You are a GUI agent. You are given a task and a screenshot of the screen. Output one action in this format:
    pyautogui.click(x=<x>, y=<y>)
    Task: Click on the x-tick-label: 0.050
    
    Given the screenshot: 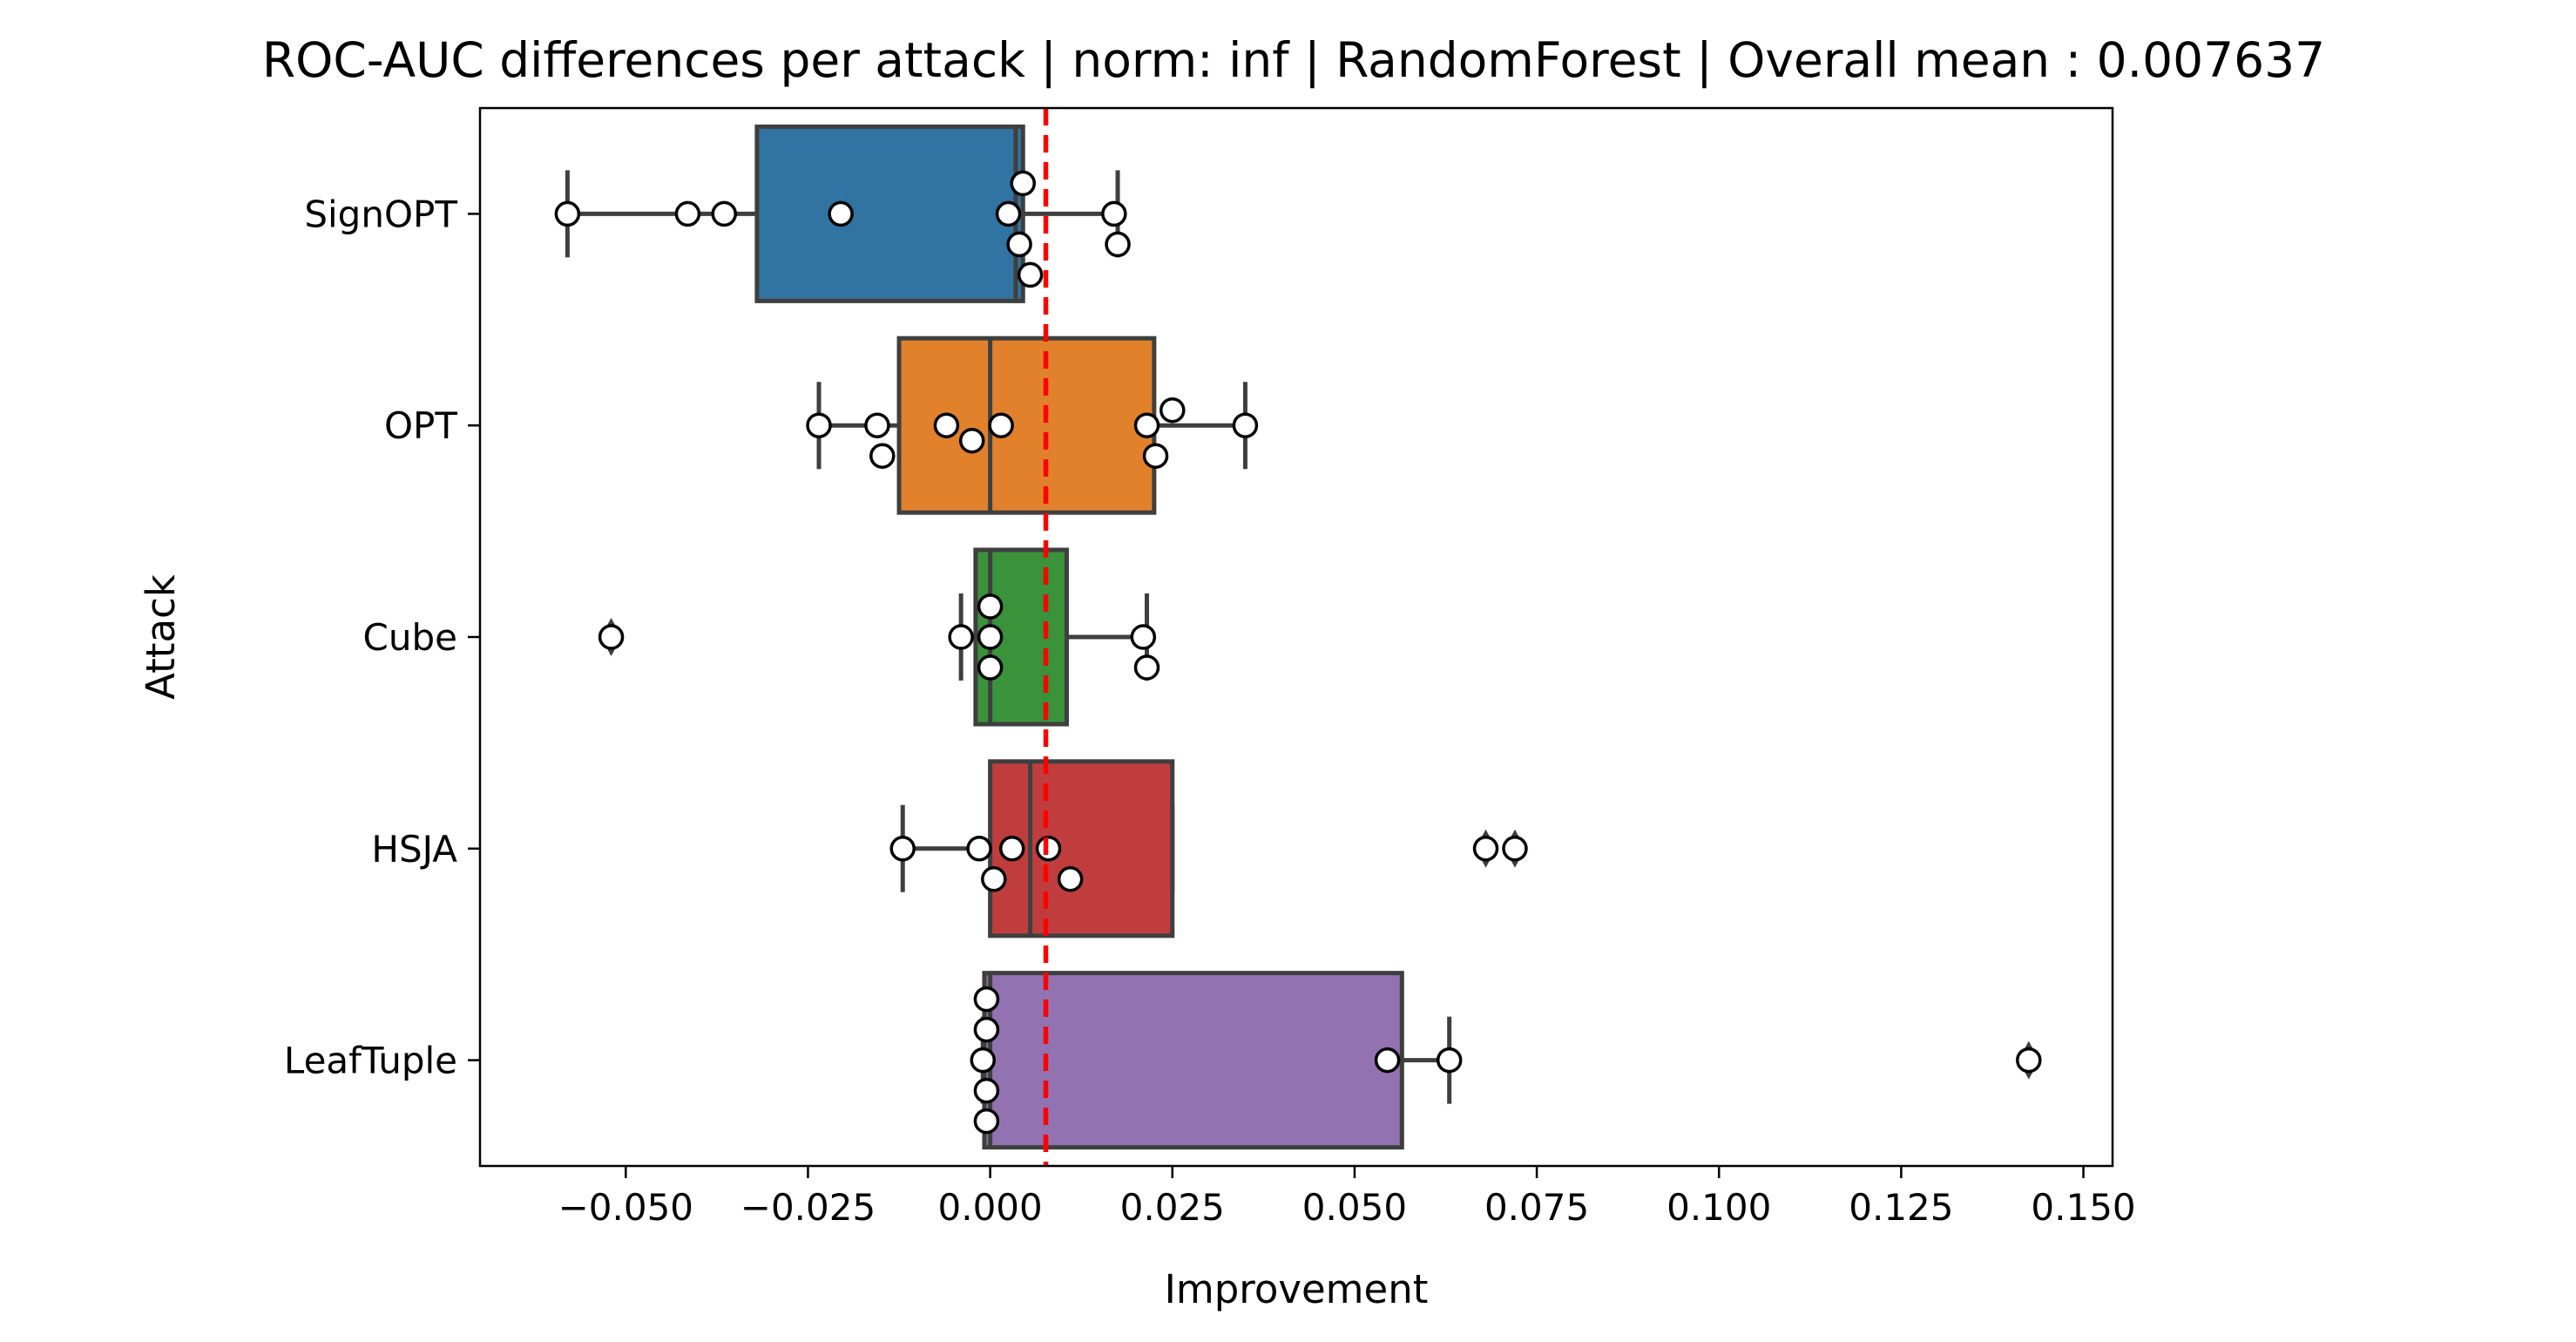 What is the action you would take?
    pyautogui.click(x=1354, y=1207)
    